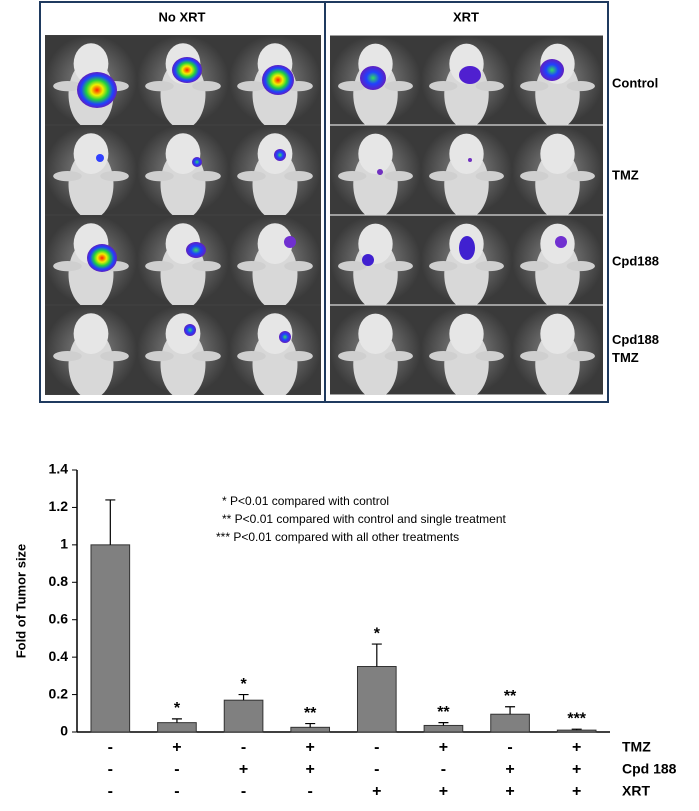  What do you see at coordinates (59, 506) in the screenshot?
I see `y-tick-label: 1.2` at bounding box center [59, 506].